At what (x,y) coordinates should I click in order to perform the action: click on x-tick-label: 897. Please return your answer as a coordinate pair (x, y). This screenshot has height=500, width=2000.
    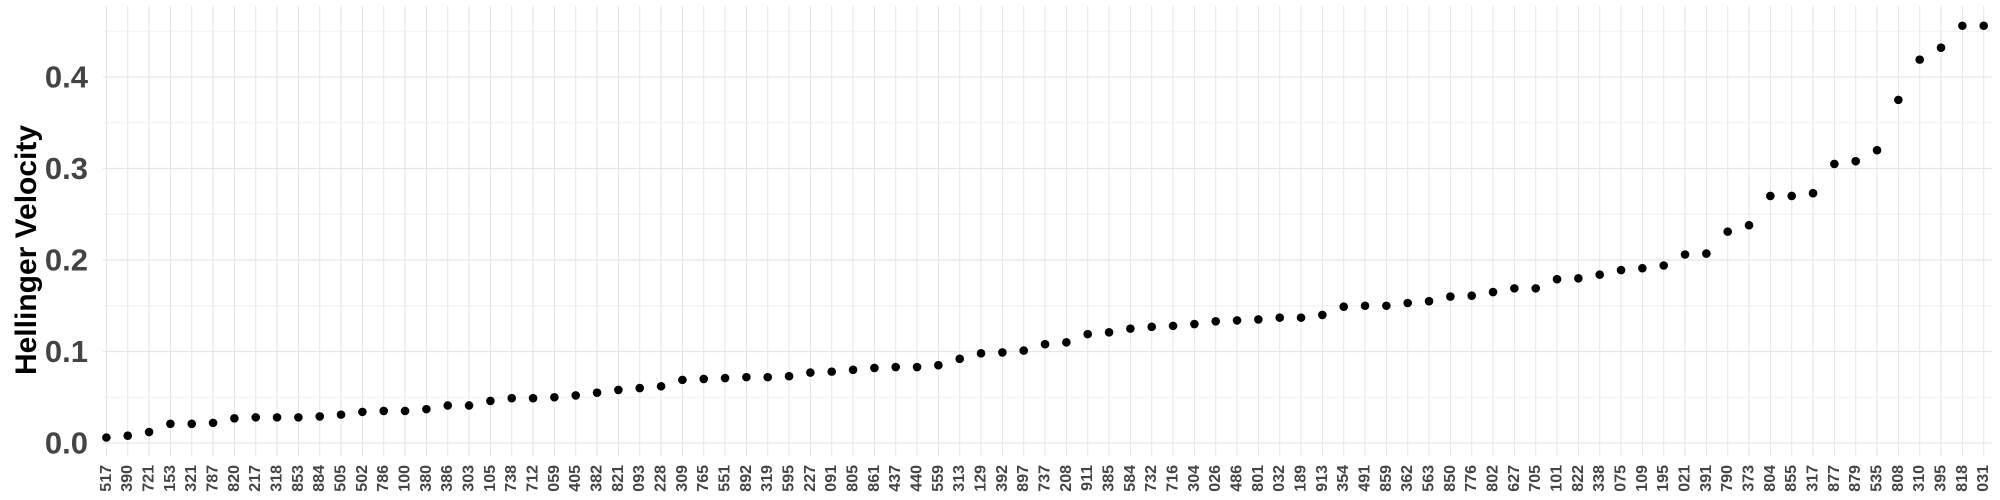
    Looking at the image, I should click on (1023, 478).